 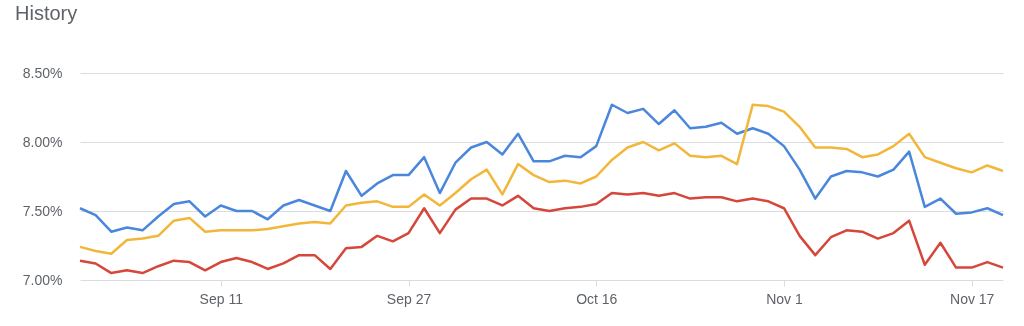 I want to click on y-tick-label: 7.00%, so click(x=42, y=279).